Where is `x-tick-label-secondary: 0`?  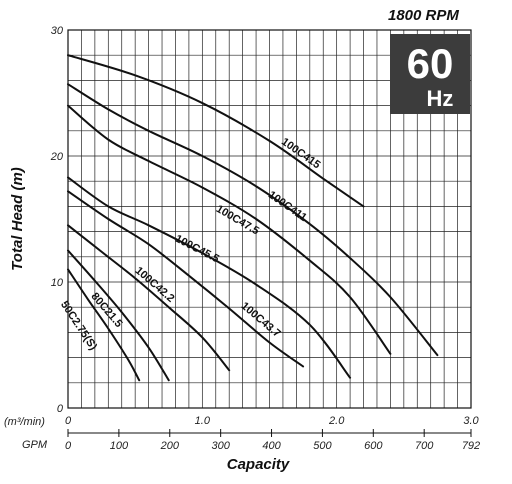
x-tick-label-secondary: 0 is located at coordinates (68, 446).